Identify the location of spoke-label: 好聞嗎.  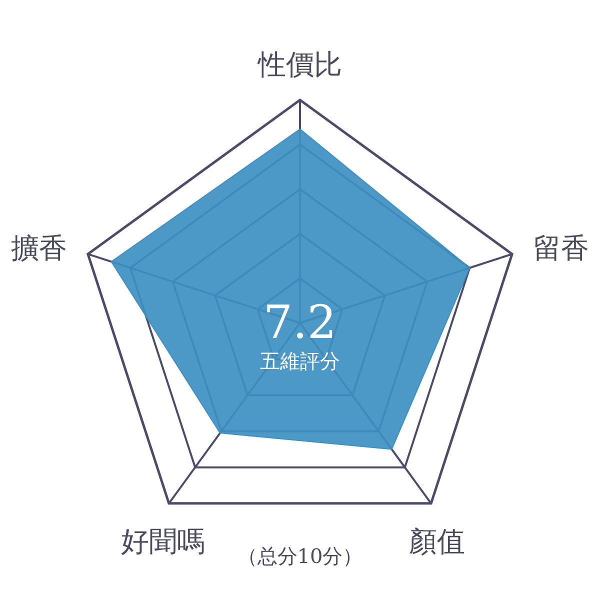
(163, 541).